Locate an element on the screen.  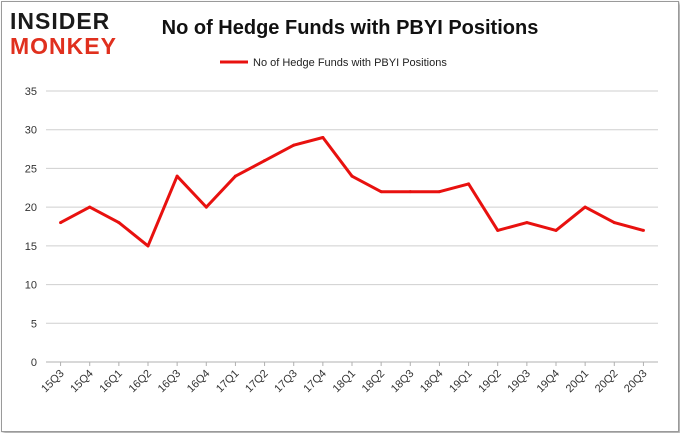
logo-line-2: MONKEY is located at coordinates (63, 46).